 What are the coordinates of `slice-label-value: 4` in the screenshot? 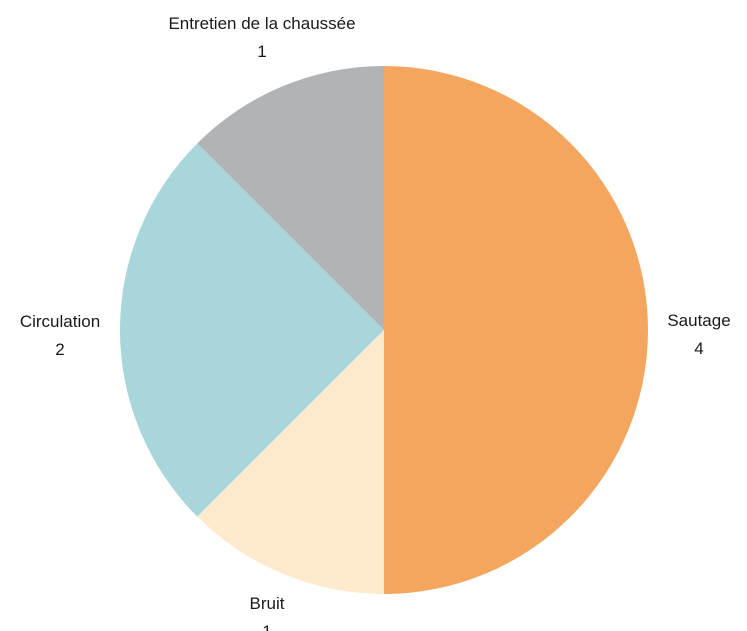 It's located at (698, 348).